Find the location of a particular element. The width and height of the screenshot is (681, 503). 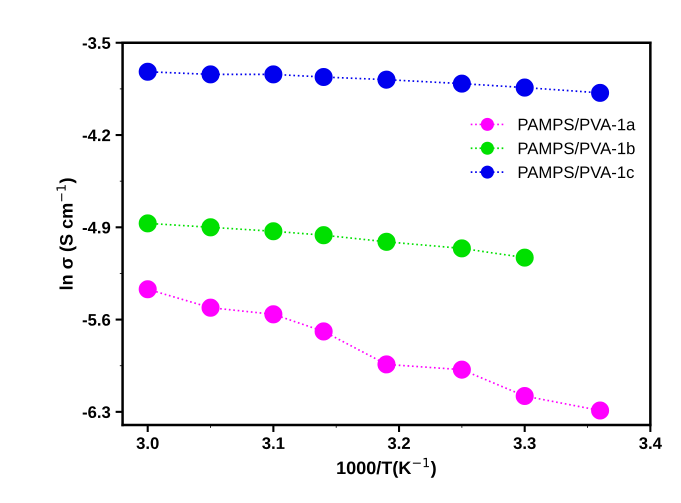

y-tick-label: -3.5 is located at coordinates (96, 43).